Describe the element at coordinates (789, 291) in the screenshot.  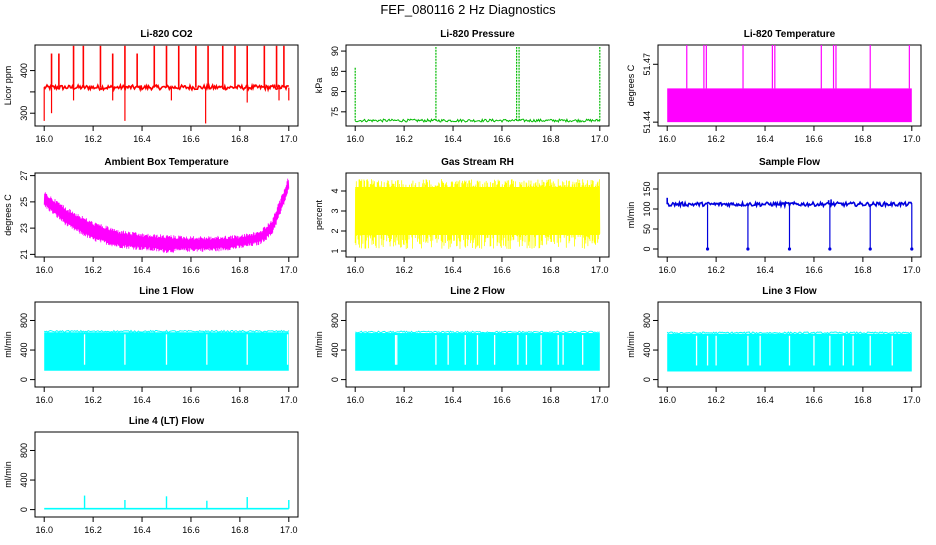
I see `panel-title: Line 3 Flow` at that location.